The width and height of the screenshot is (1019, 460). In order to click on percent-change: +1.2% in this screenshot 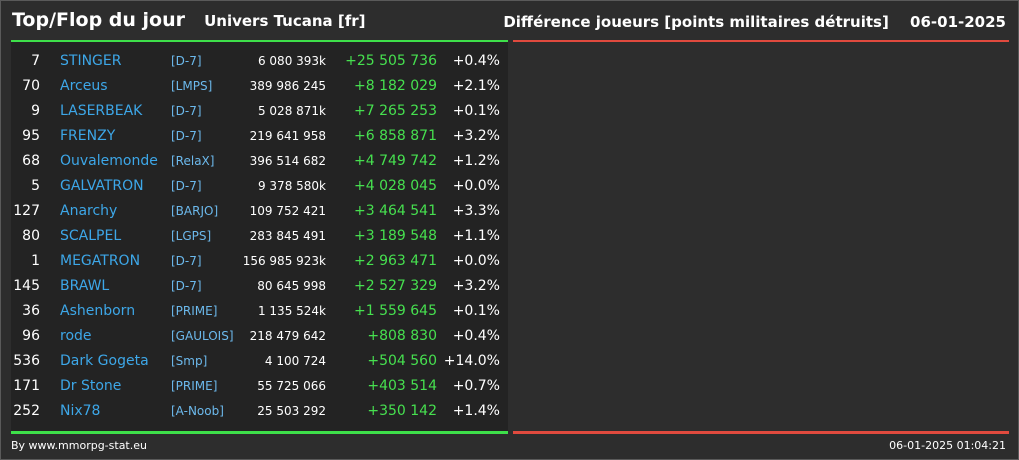, I will do `click(476, 161)`.